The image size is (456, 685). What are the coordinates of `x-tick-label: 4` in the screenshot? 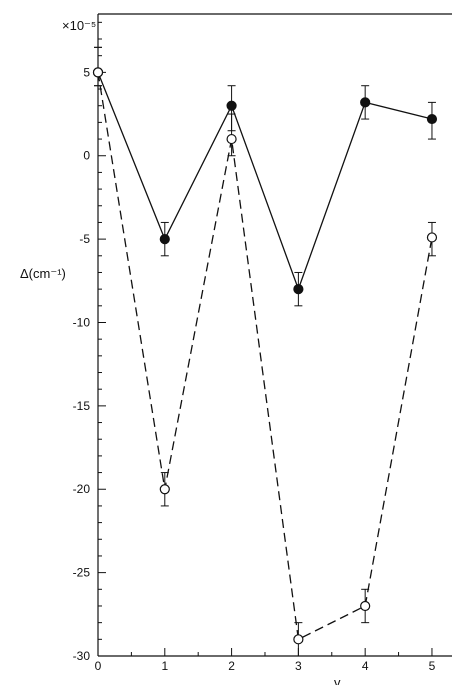 It's located at (365, 666).